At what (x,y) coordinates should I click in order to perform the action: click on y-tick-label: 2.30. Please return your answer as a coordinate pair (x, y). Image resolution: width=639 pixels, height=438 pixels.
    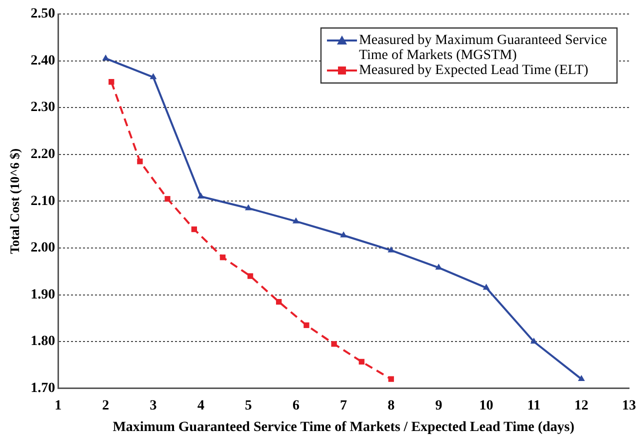
    Looking at the image, I should click on (43, 108).